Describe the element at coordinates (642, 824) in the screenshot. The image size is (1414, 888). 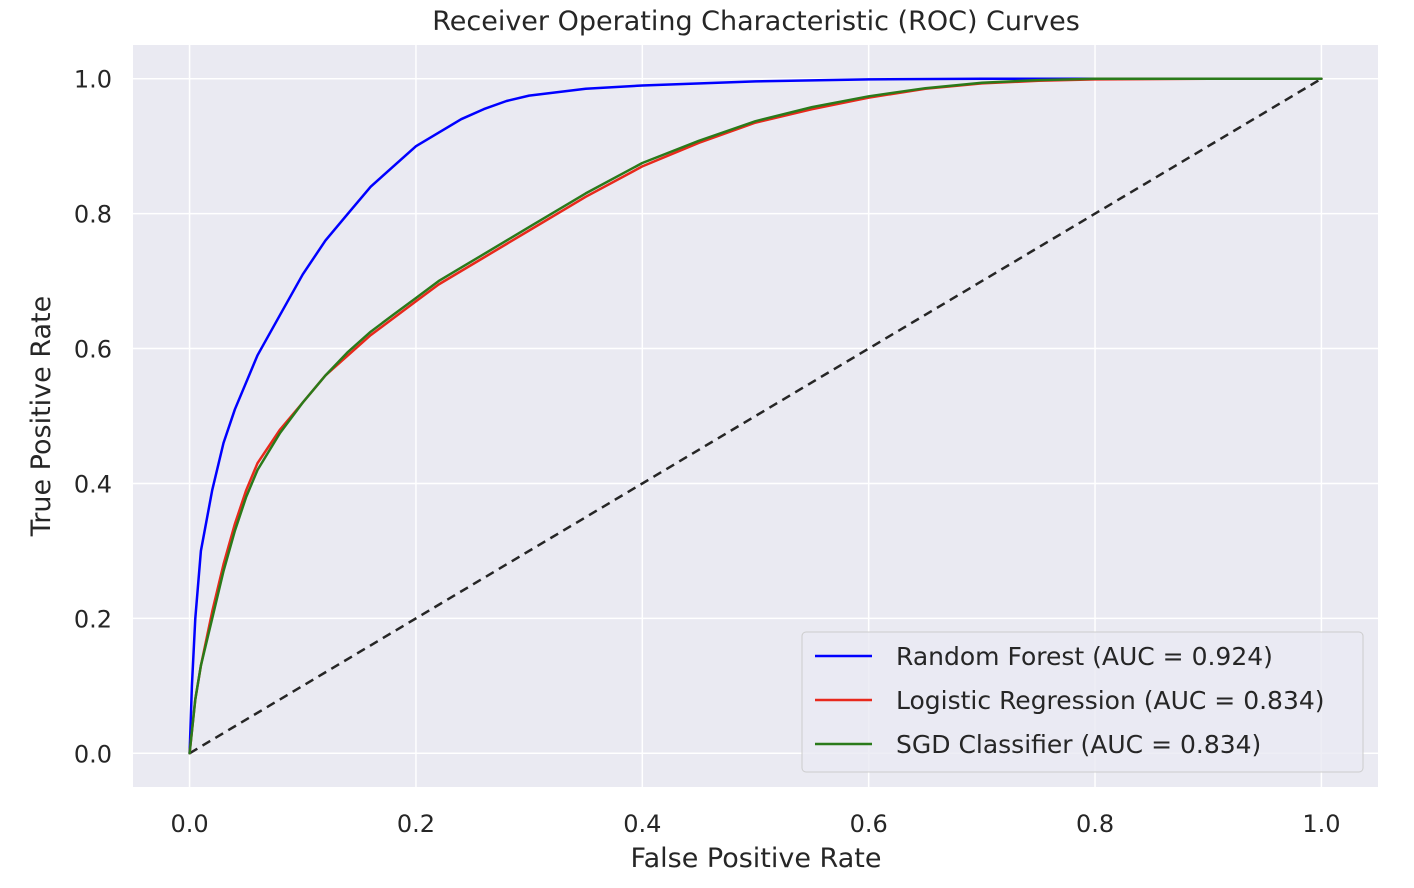
I see `x-tick-label: 0.4` at that location.